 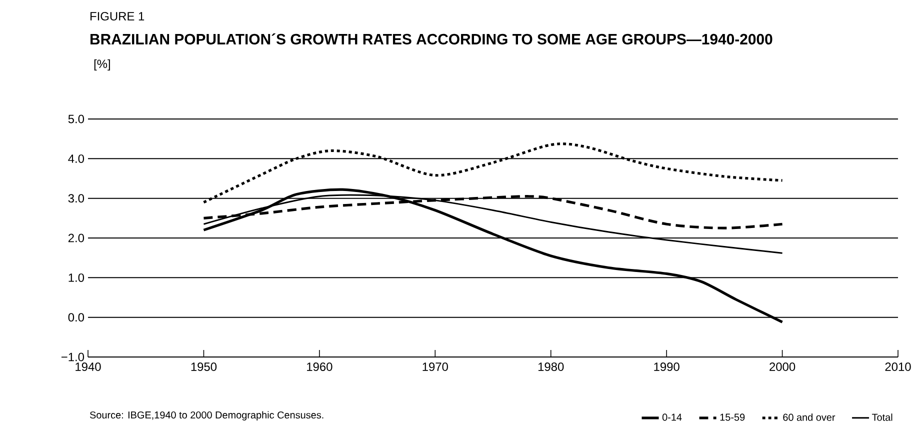 What do you see at coordinates (898, 366) in the screenshot?
I see `x-tick-label: 2010` at bounding box center [898, 366].